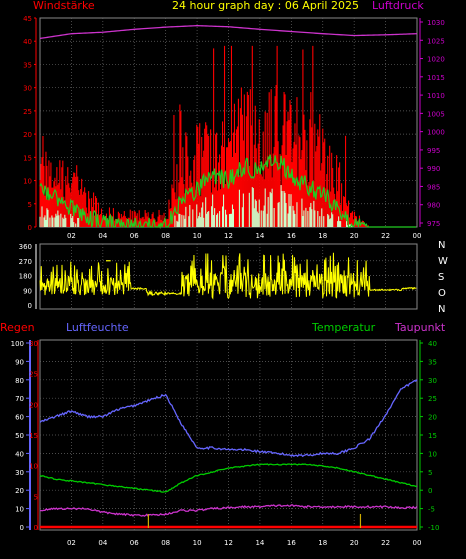  Describe the element at coordinates (19, 454) in the screenshot. I see `humidity-tick-label: 40` at that location.